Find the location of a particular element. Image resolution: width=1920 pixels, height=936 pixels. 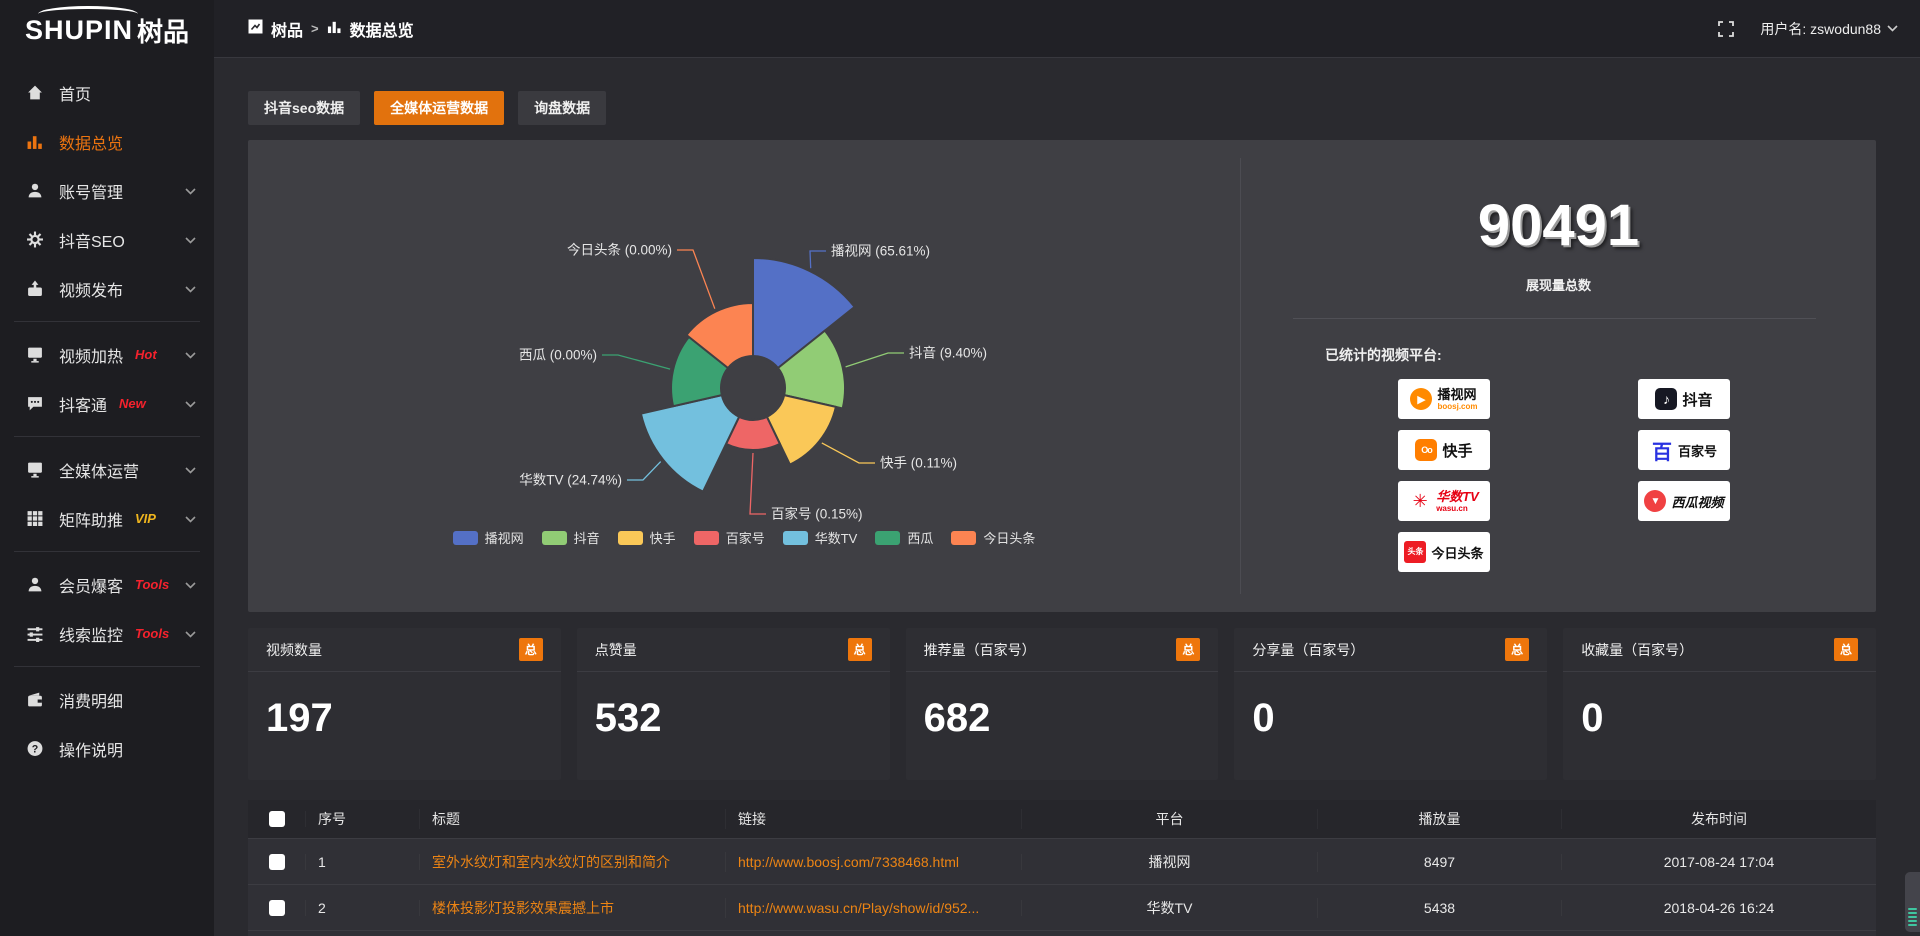

tab-inquiry-data: 询盘数据 is located at coordinates (562, 108).